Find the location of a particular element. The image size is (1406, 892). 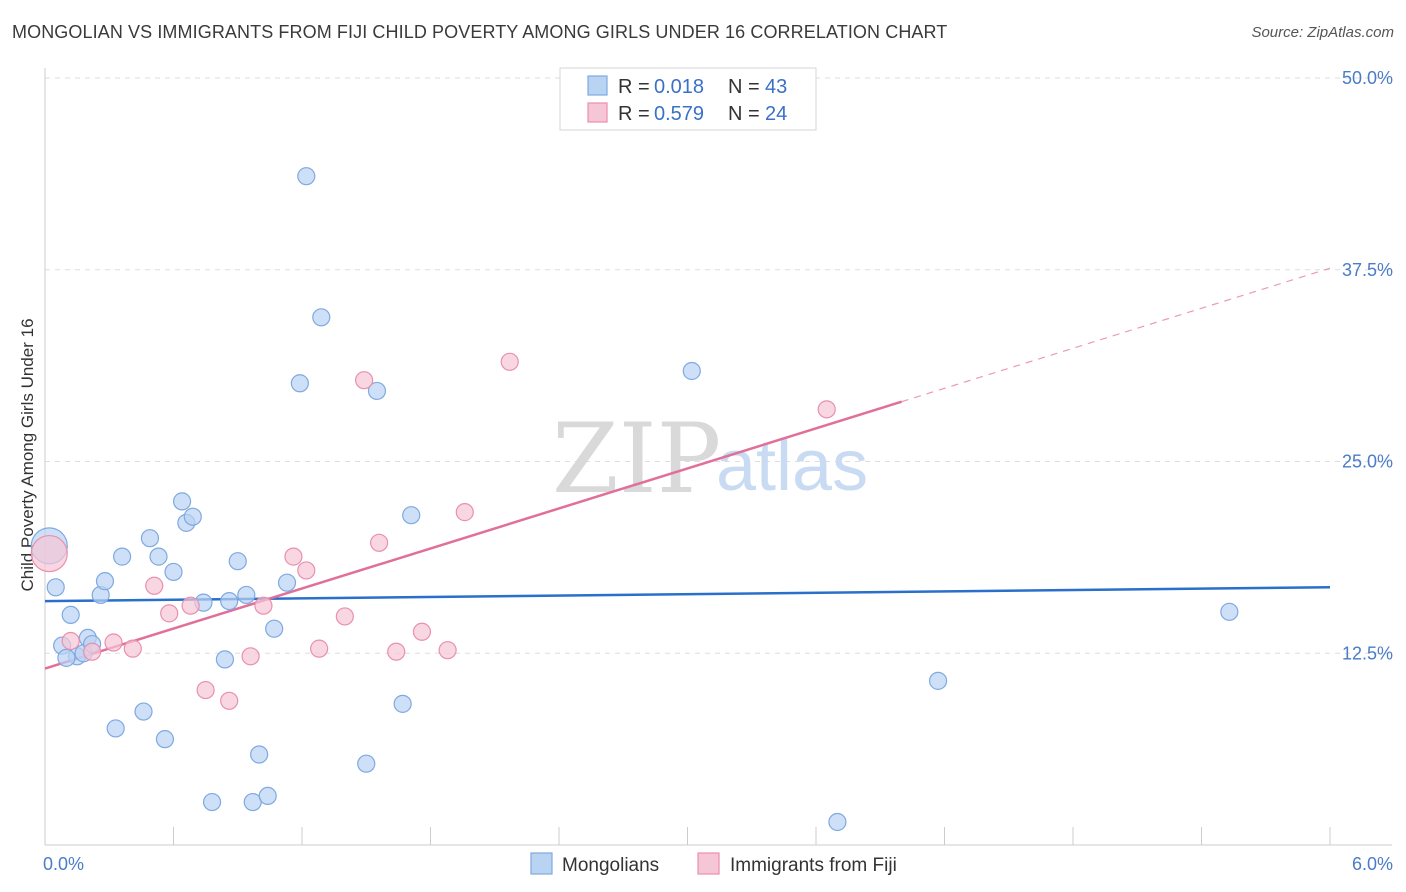

y-tick-label-3: 50.0% is located at coordinates (1367, 78).